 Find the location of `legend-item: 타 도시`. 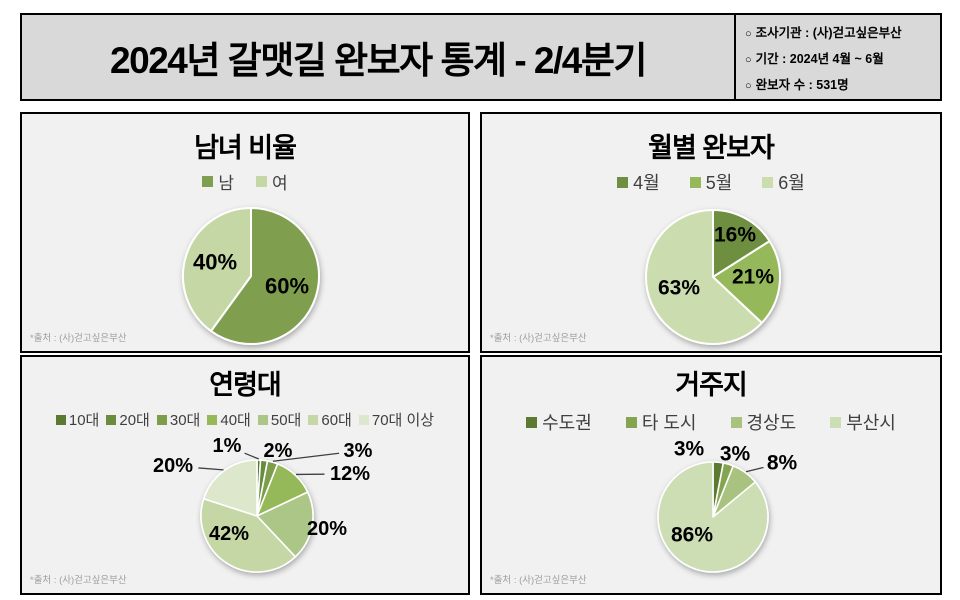

legend-item: 타 도시 is located at coordinates (661, 422).